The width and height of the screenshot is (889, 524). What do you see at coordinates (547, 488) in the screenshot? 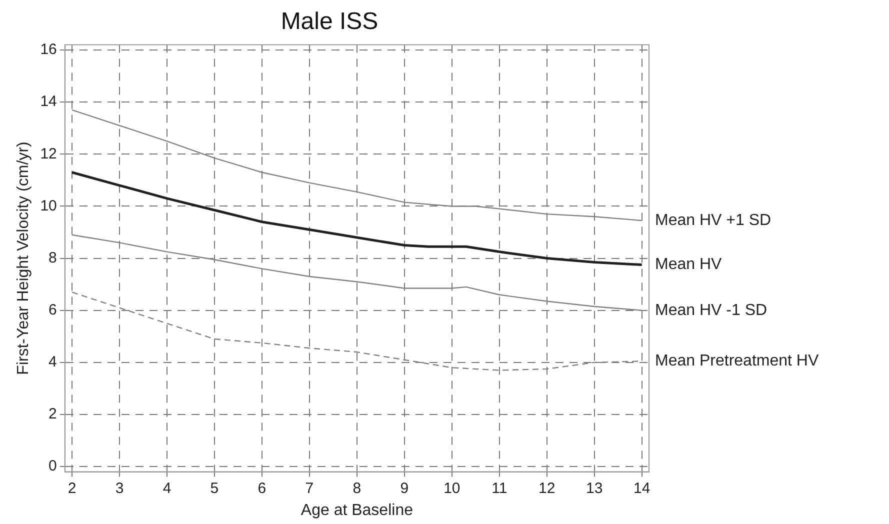
I see `x-tick-label: 12` at bounding box center [547, 488].